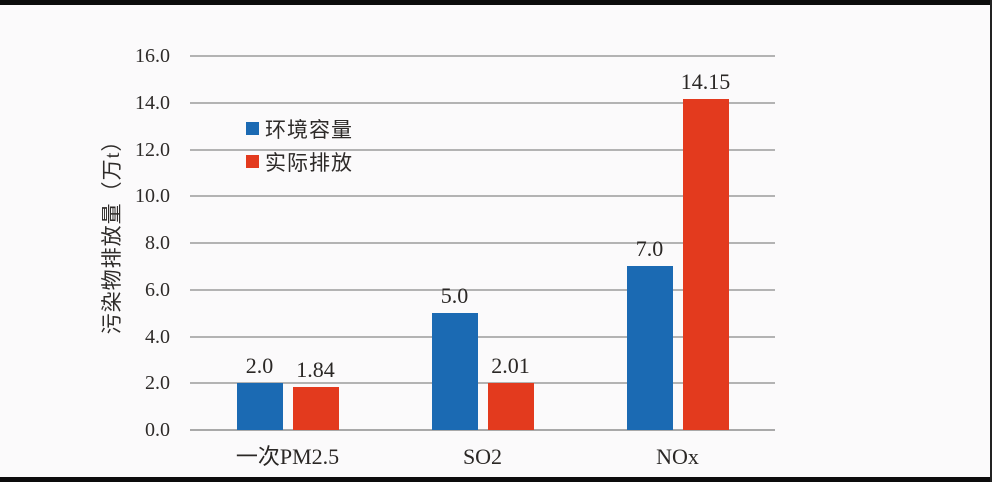 Image resolution: width=992 pixels, height=482 pixels. What do you see at coordinates (496, 2) in the screenshot?
I see `letterbox-top` at bounding box center [496, 2].